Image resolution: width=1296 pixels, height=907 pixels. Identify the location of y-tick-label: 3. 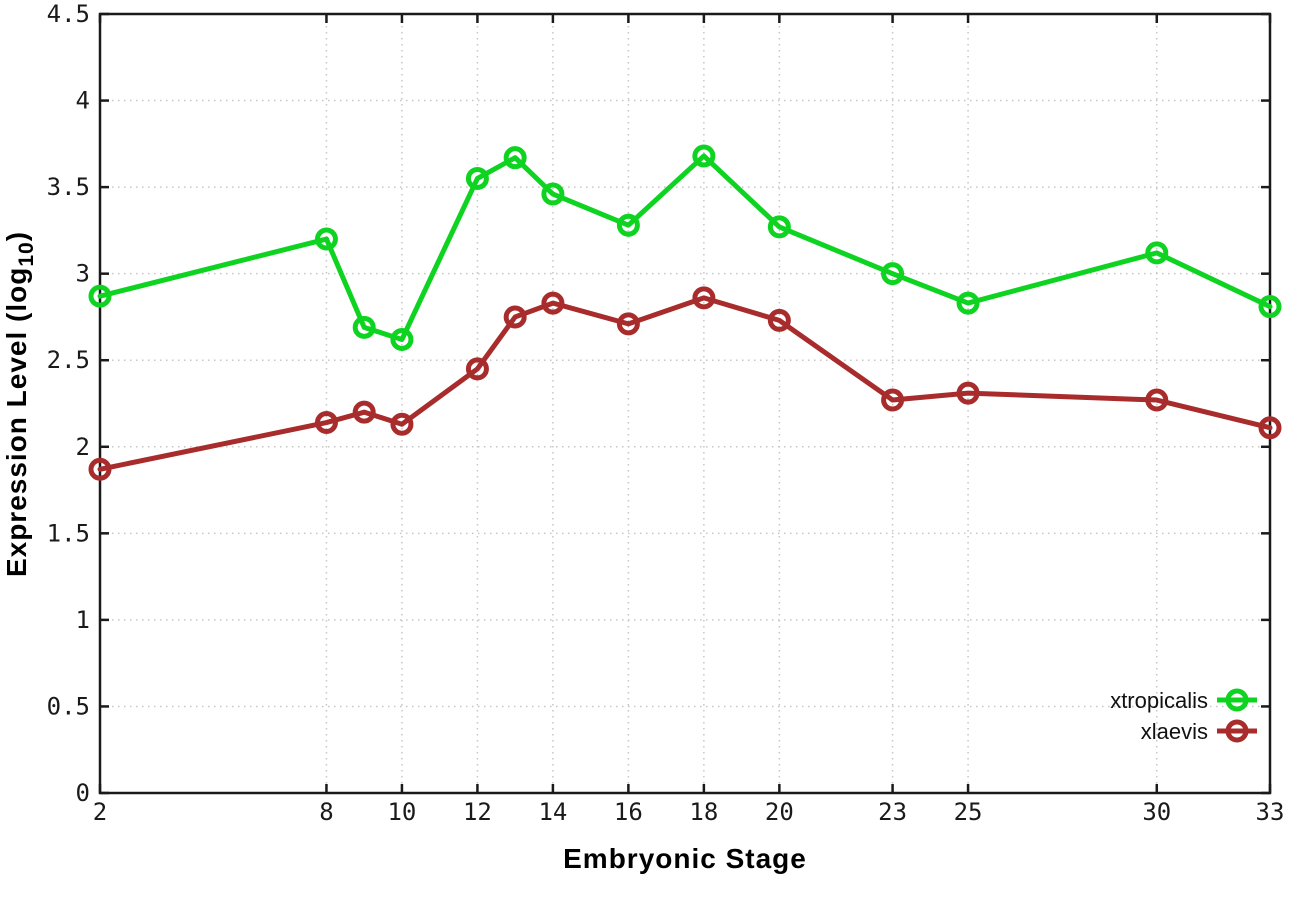
(83, 274).